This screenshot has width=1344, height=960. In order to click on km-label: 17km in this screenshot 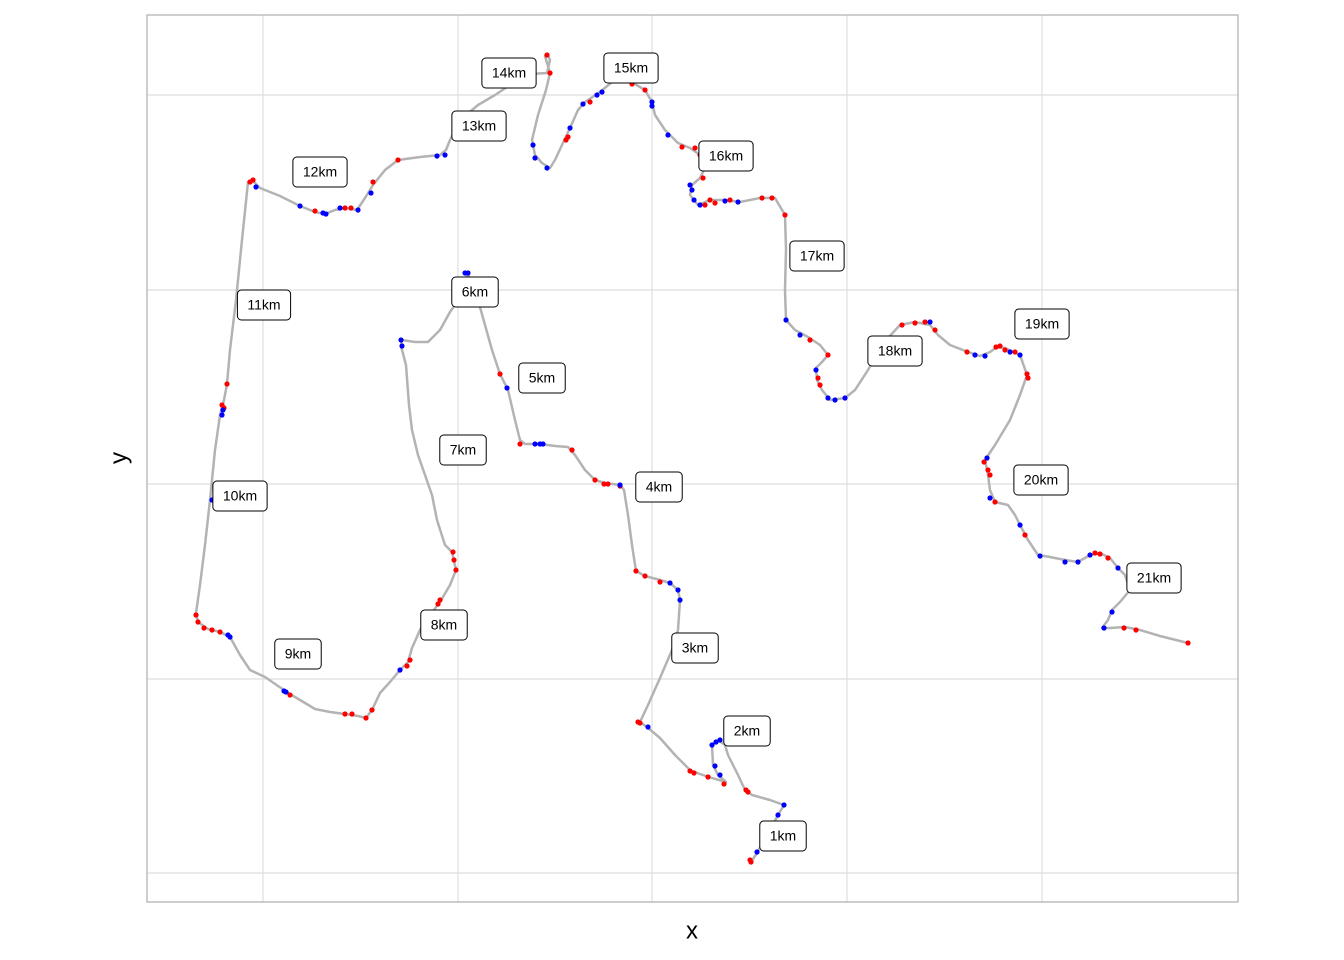, I will do `click(817, 256)`.